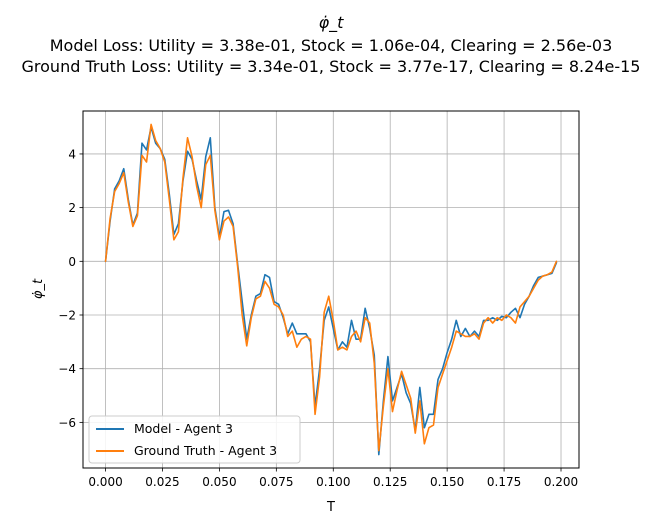 The width and height of the screenshot is (662, 523). What do you see at coordinates (219, 482) in the screenshot?
I see `x-tick-label: 0.050` at bounding box center [219, 482].